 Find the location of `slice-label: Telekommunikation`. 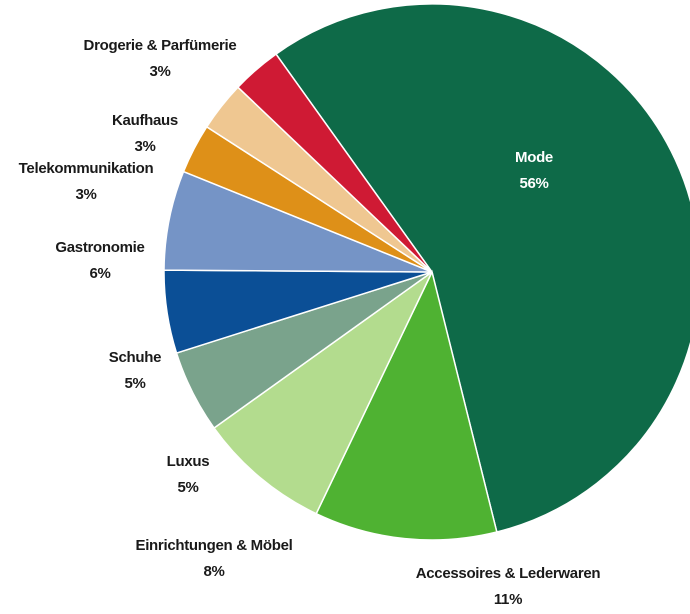

slice-label: Telekommunikation is located at coordinates (86, 168).